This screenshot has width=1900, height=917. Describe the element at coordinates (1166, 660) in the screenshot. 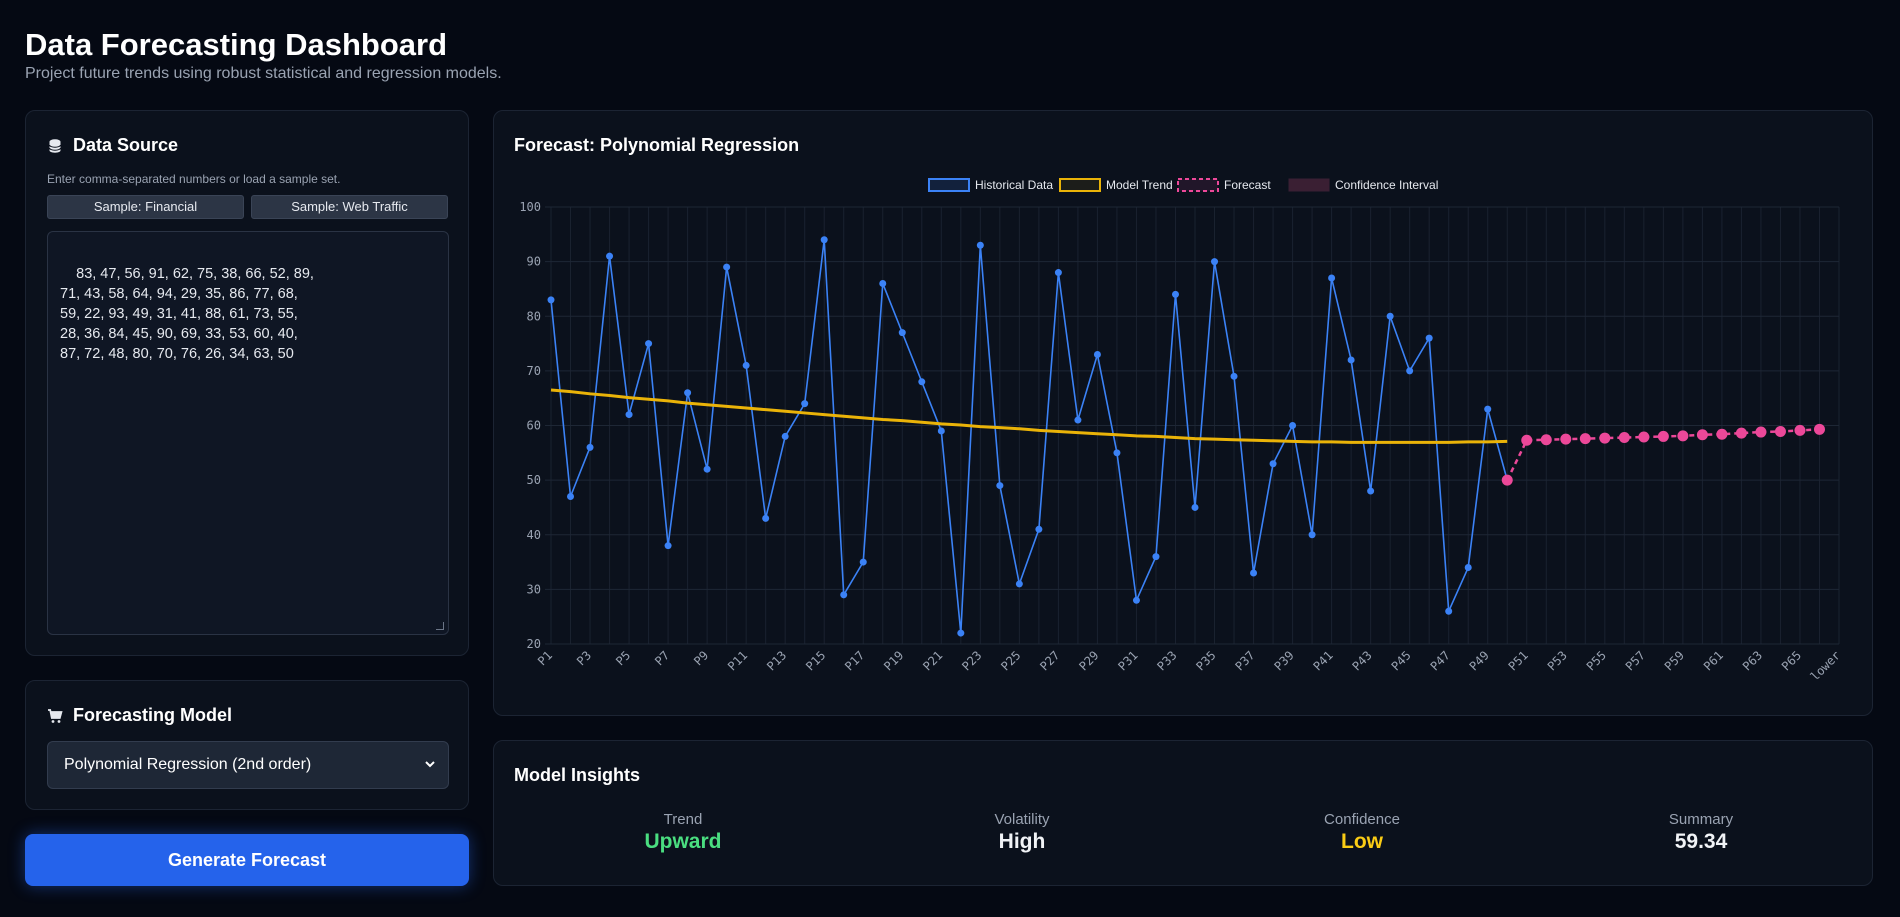

I see `x-tick-label: P33` at that location.